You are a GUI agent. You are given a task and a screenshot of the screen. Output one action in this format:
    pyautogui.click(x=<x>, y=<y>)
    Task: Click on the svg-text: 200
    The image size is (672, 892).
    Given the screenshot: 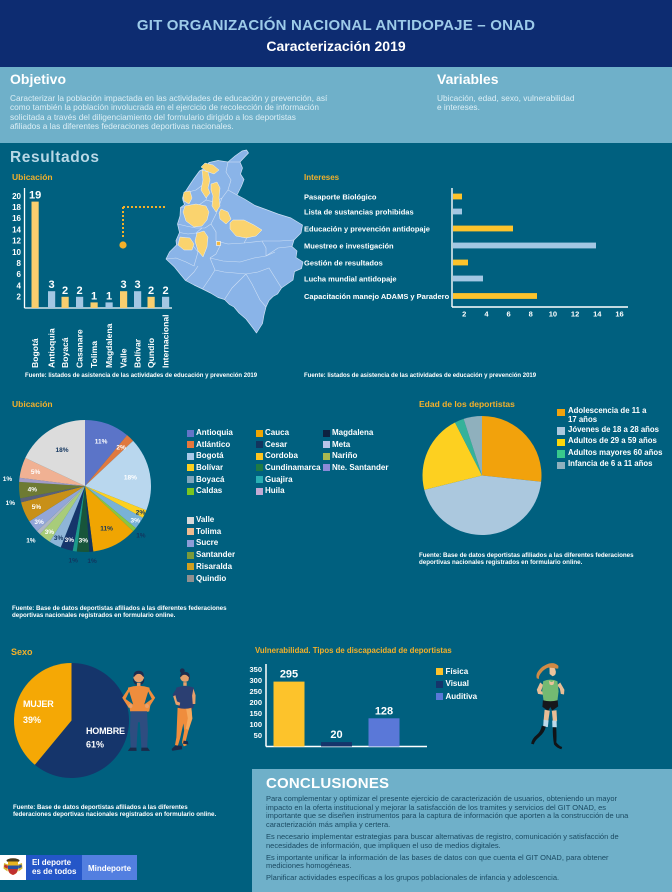 What is the action you would take?
    pyautogui.click(x=255, y=702)
    